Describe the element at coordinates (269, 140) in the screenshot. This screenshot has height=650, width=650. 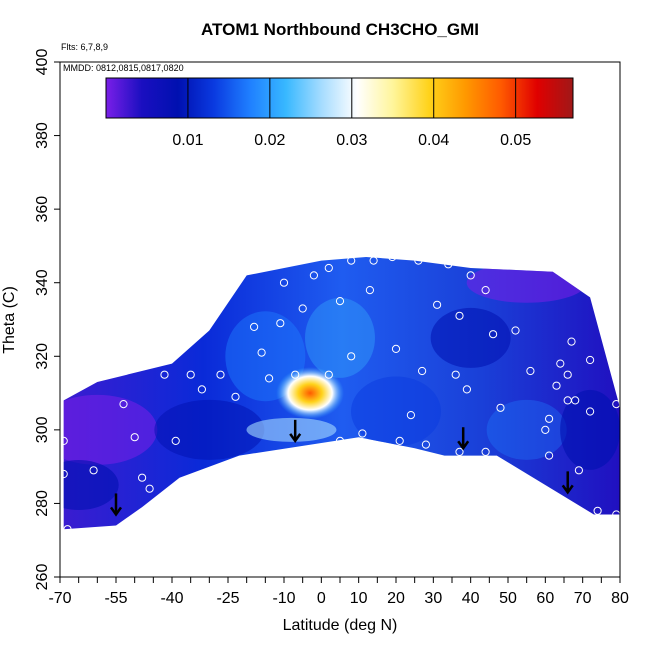
I see `colorbar-tick-label: 0.02` at that location.